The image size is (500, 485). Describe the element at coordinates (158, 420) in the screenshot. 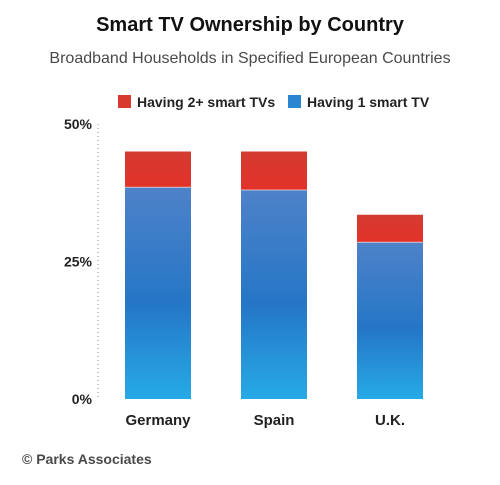

I see `x-tick-label: Germany` at that location.